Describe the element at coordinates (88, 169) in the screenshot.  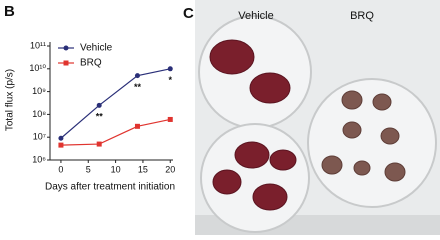
I see `x-tick-label: 5` at that location.